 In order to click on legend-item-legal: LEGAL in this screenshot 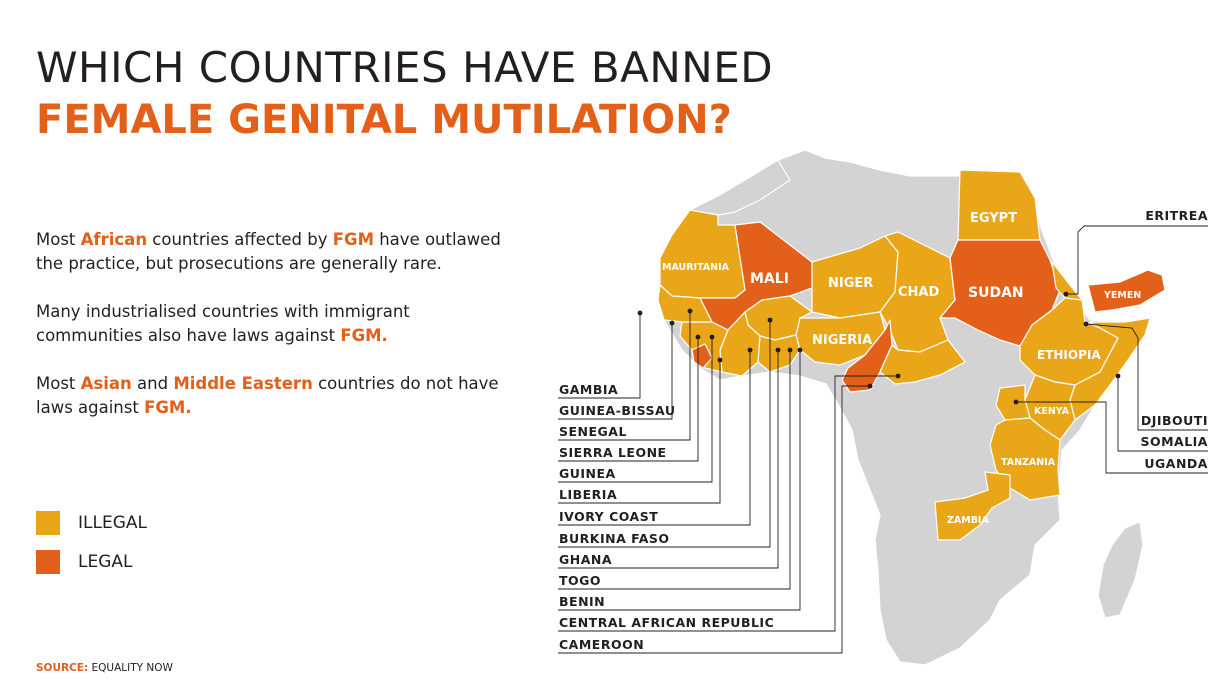, I will do `click(84, 562)`.